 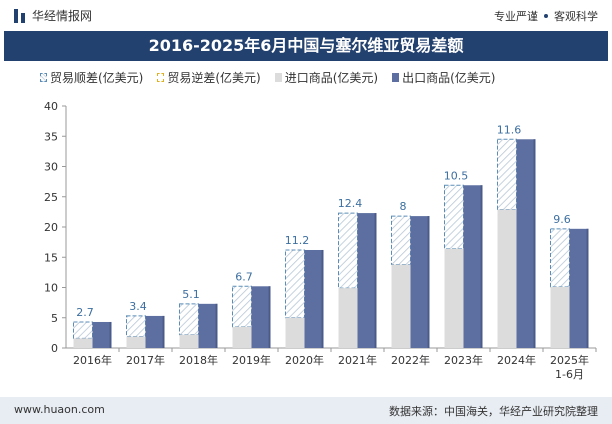 I want to click on legend-item-surplus: 贸易顺差(亿美元), so click(x=91, y=77).